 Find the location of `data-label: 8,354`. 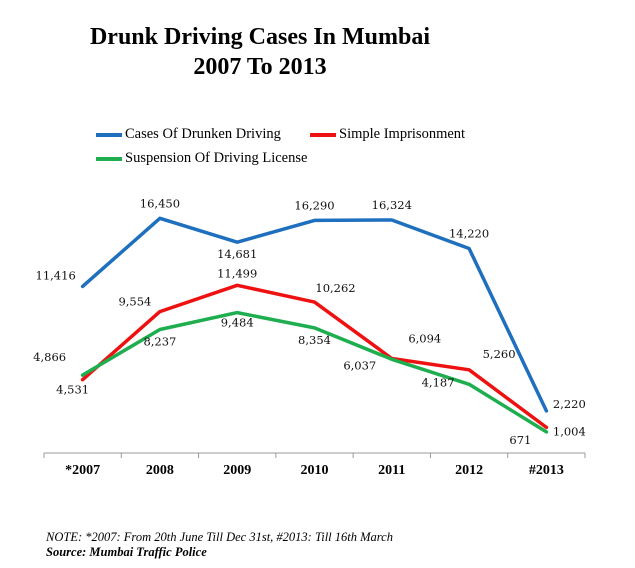

data-label: 8,354 is located at coordinates (314, 340).